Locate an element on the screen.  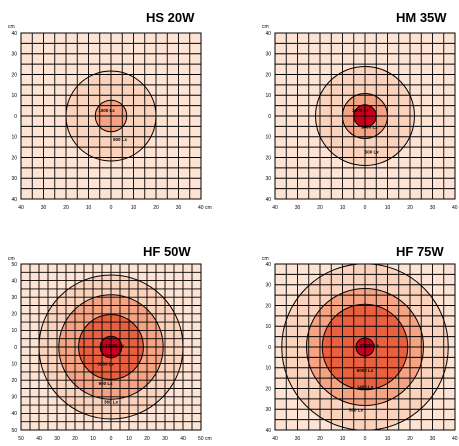
contour-label: 1400 Lx is located at coordinates (365, 387).